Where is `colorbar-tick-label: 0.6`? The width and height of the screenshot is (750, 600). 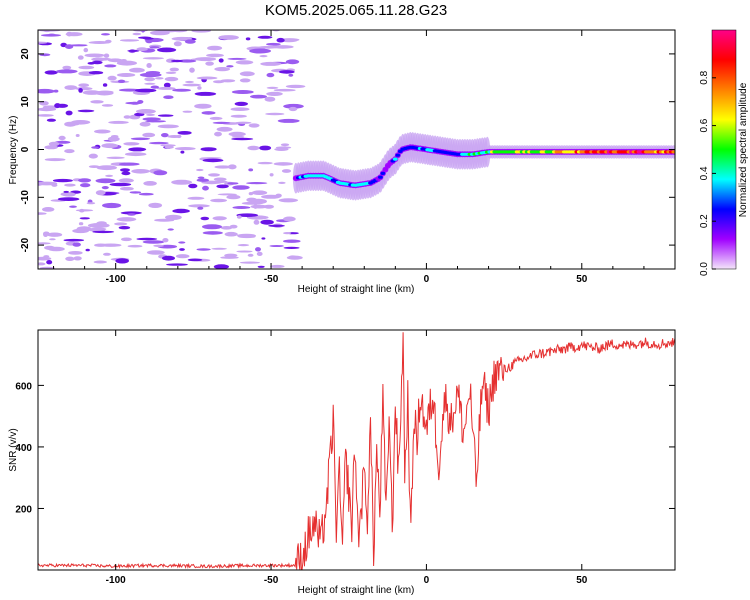
colorbar-tick-label: 0.6 is located at coordinates (704, 125).